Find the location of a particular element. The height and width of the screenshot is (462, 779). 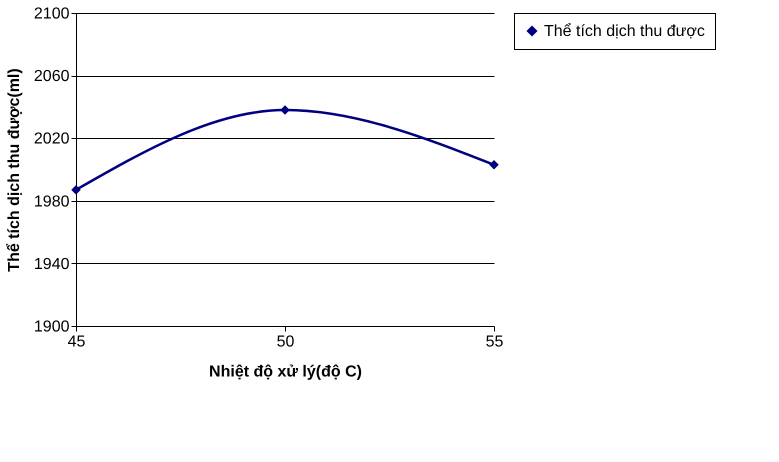

y-axis-title: Thể tích dịch thu được(ml) is located at coordinates (14, 170).